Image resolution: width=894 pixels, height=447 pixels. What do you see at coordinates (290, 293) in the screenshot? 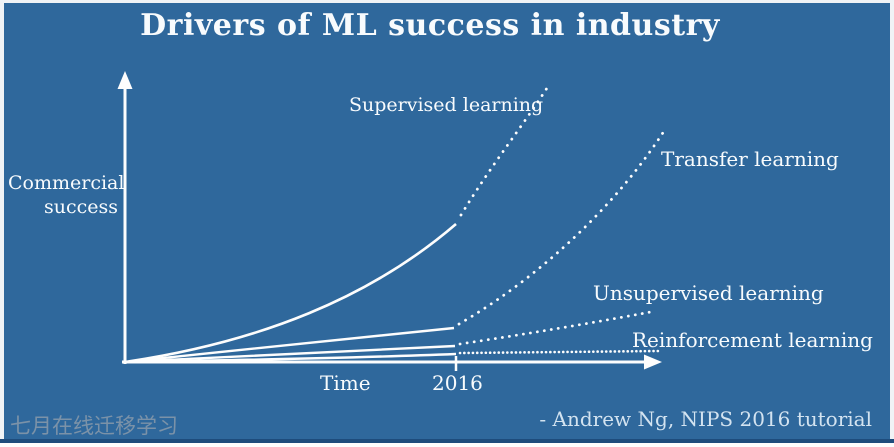
I see `supervised-solid-line` at bounding box center [290, 293].